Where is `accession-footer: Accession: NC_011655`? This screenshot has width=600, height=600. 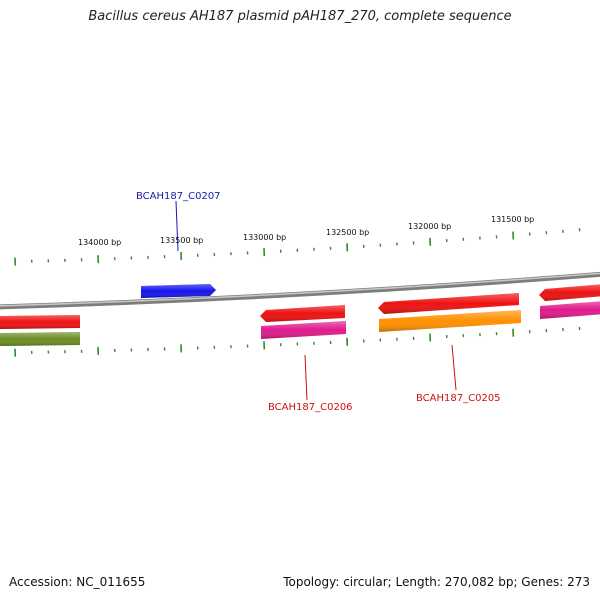 accession-footer: Accession: NC_011655 is located at coordinates (77, 582).